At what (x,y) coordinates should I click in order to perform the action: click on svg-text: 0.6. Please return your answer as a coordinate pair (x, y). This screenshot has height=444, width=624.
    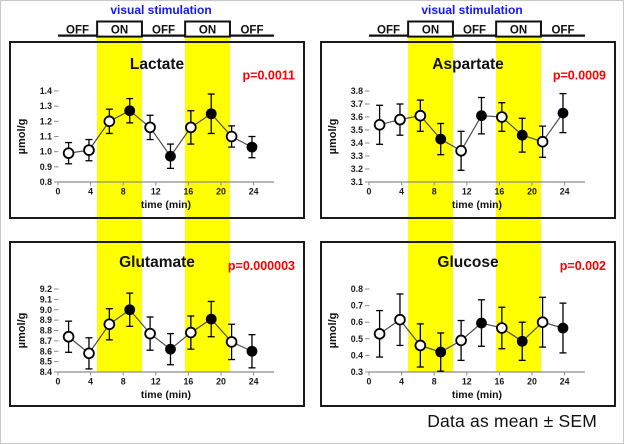
    Looking at the image, I should click on (357, 322).